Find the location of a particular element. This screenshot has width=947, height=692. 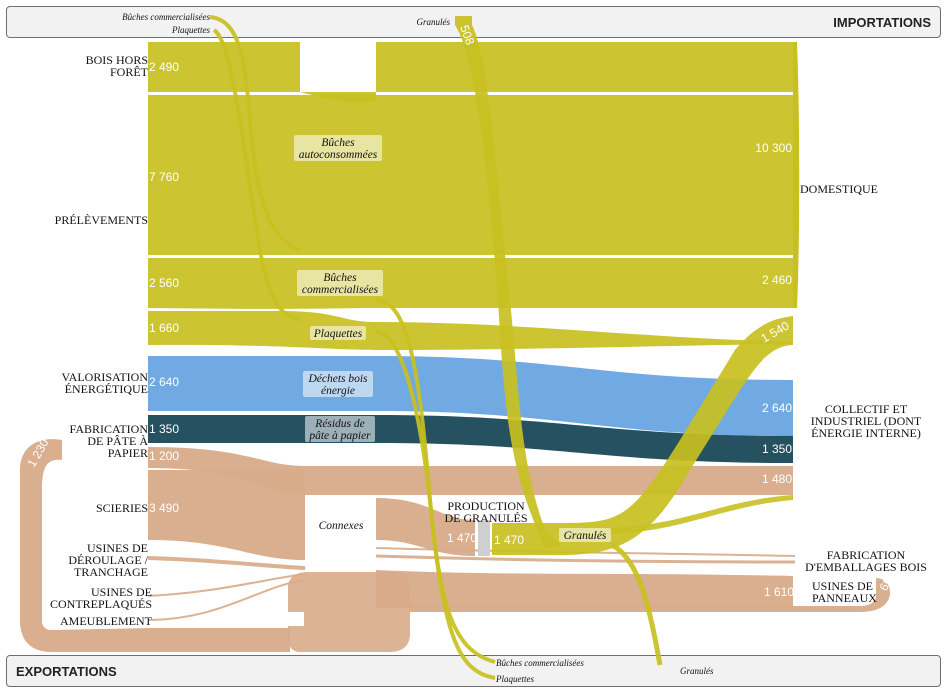

value-domestique-comm: 2 460 is located at coordinates (777, 280).